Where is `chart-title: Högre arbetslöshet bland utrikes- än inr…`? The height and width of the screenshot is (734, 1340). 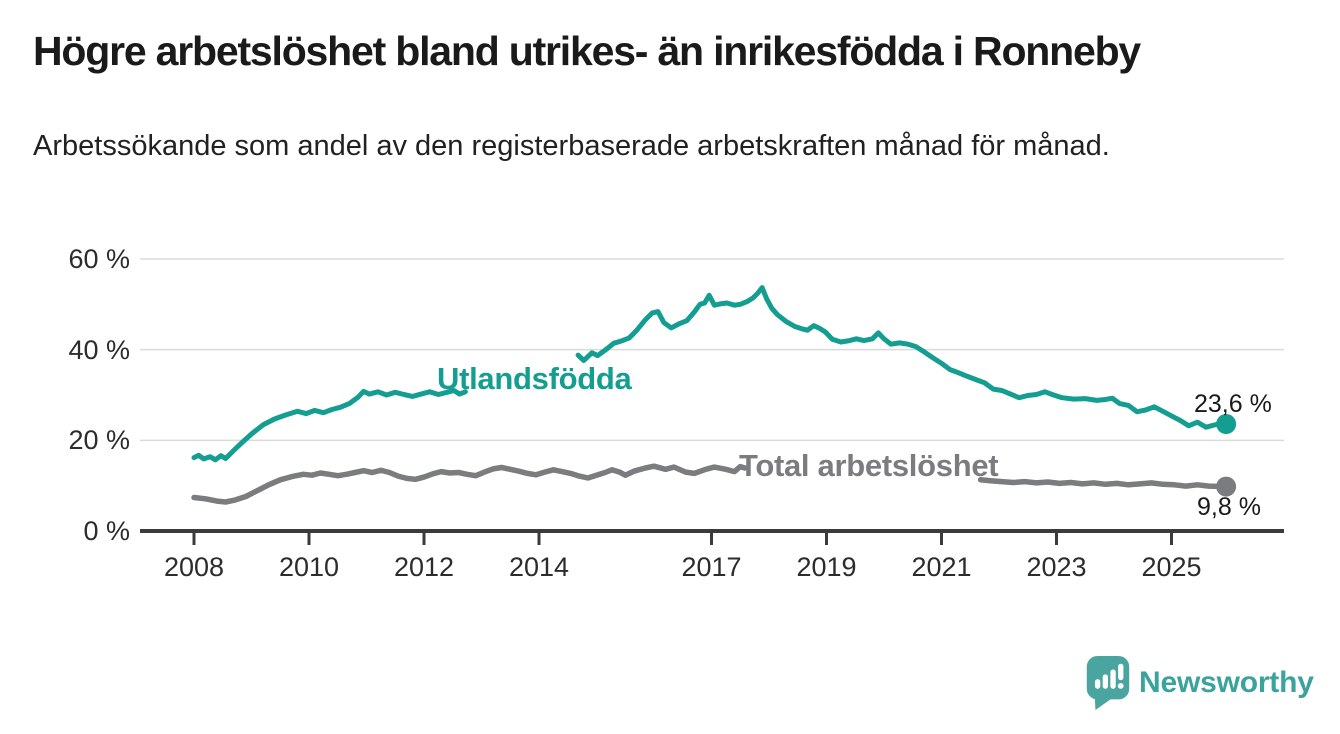 chart-title: Högre arbetslöshet bland utrikes- än inr… is located at coordinates (587, 51).